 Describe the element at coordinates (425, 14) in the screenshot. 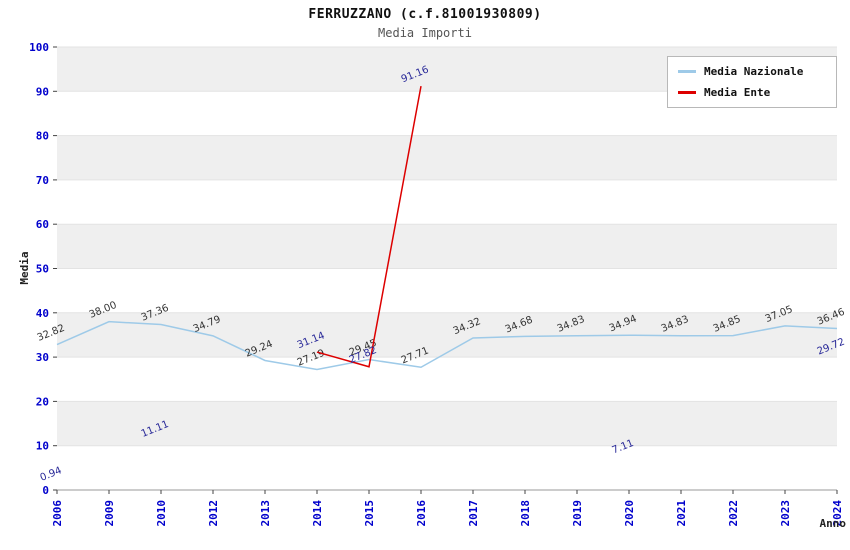

I see `chart-title: FERRUZZANO (c.f.81001930809)` at that location.